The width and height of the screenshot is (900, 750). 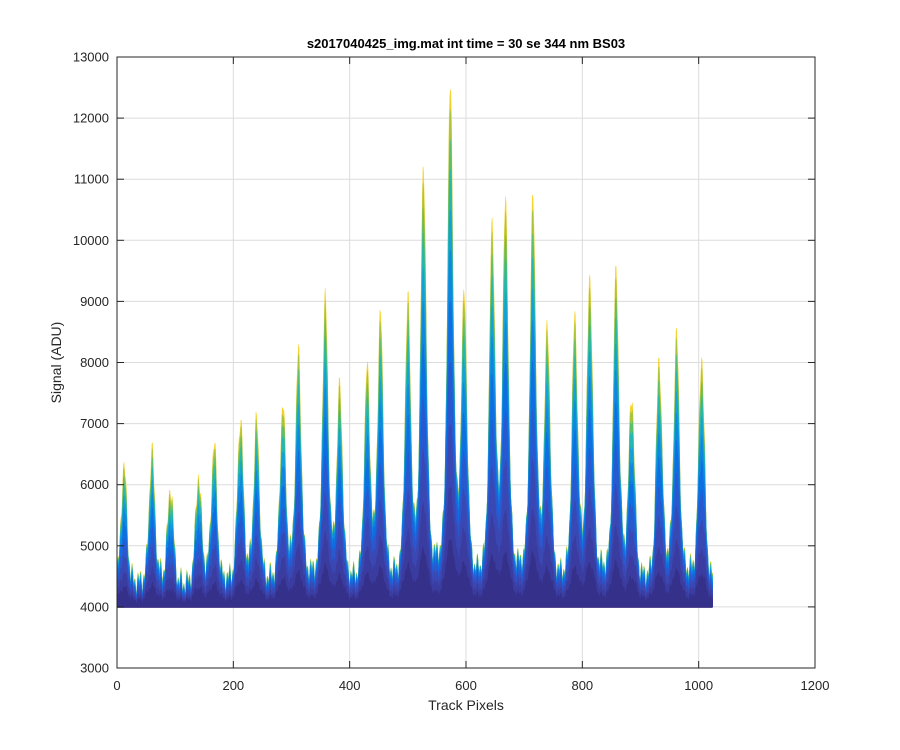 I want to click on y-tick-label: 5000, so click(x=94, y=545).